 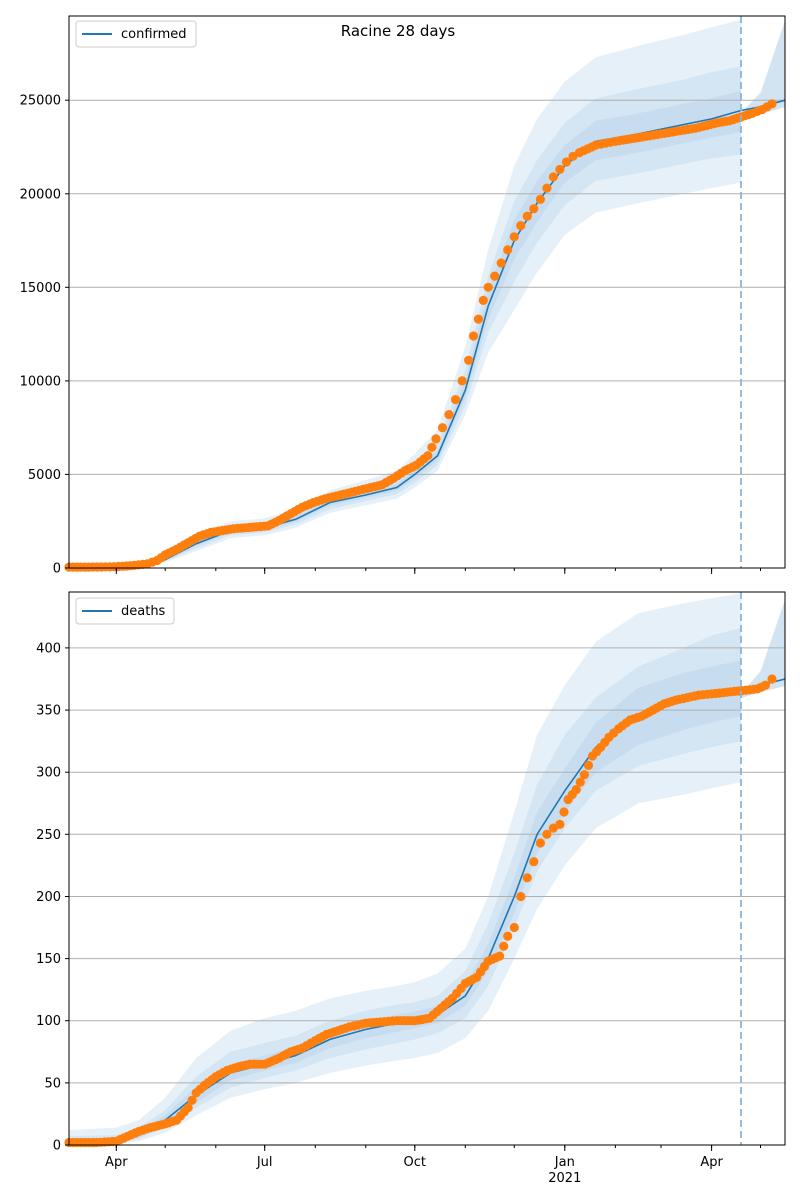 What do you see at coordinates (48, 1021) in the screenshot?
I see `deaths-y-tick-label: 100` at bounding box center [48, 1021].